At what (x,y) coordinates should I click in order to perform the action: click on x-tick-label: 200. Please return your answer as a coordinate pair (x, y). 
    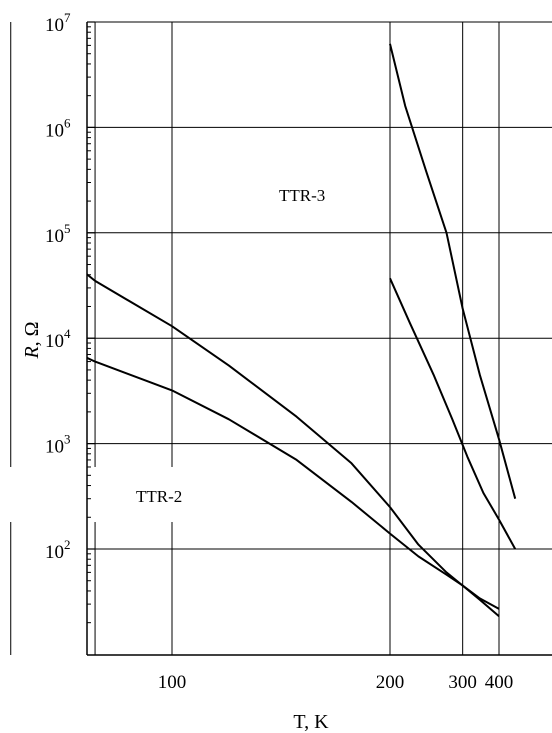
    Looking at the image, I should click on (390, 682).